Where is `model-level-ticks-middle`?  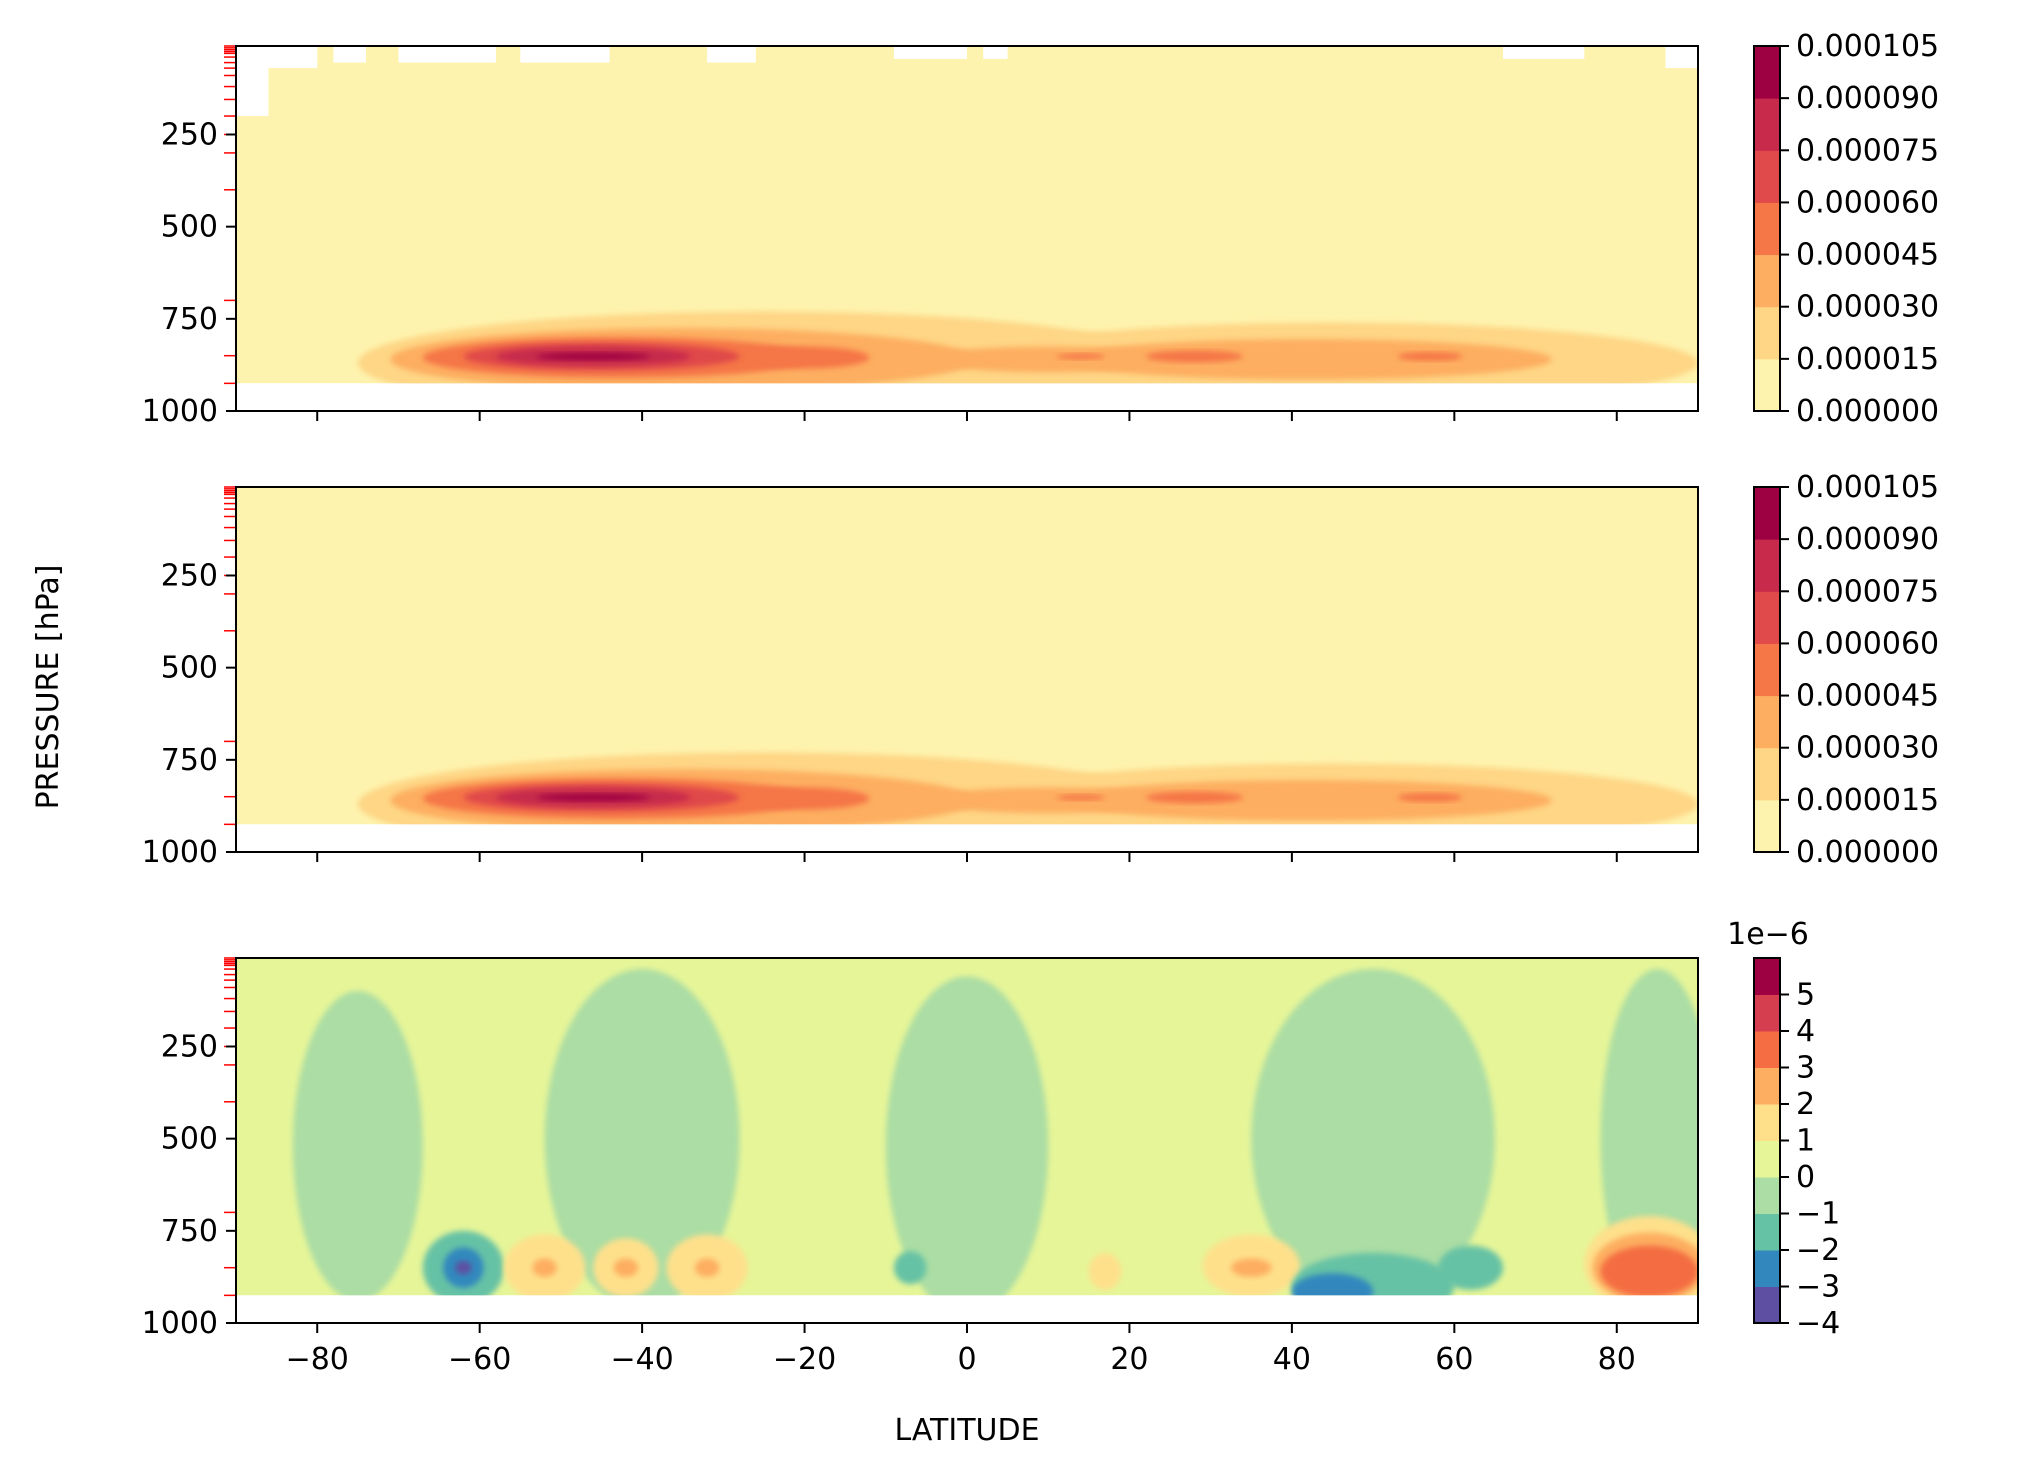
model-level-ticks-middle is located at coordinates (230, 656).